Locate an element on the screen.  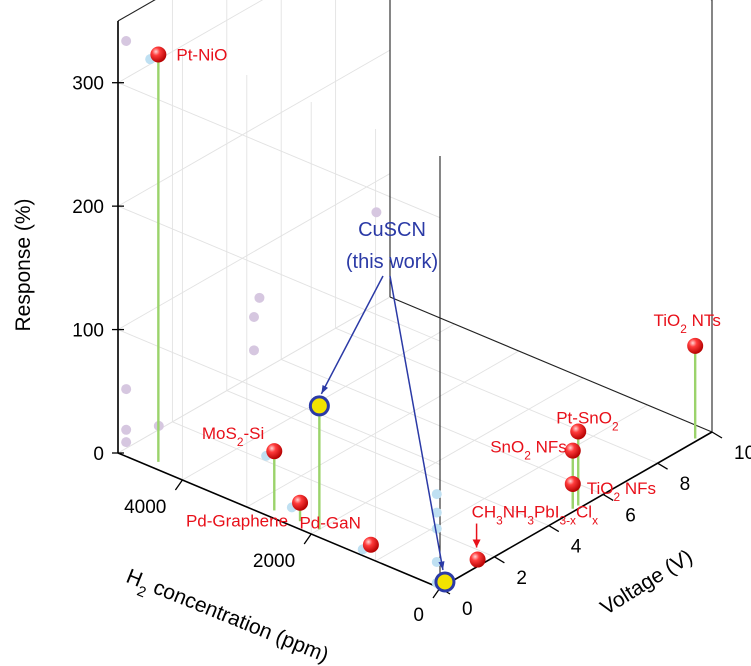
voltage-tick-label: 8 is located at coordinates (685, 484).